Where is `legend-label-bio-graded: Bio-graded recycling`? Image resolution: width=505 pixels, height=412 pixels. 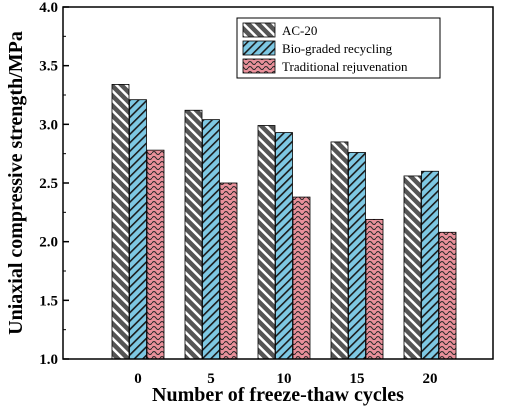
legend-label-bio-graded: Bio-graded recycling is located at coordinates (337, 48).